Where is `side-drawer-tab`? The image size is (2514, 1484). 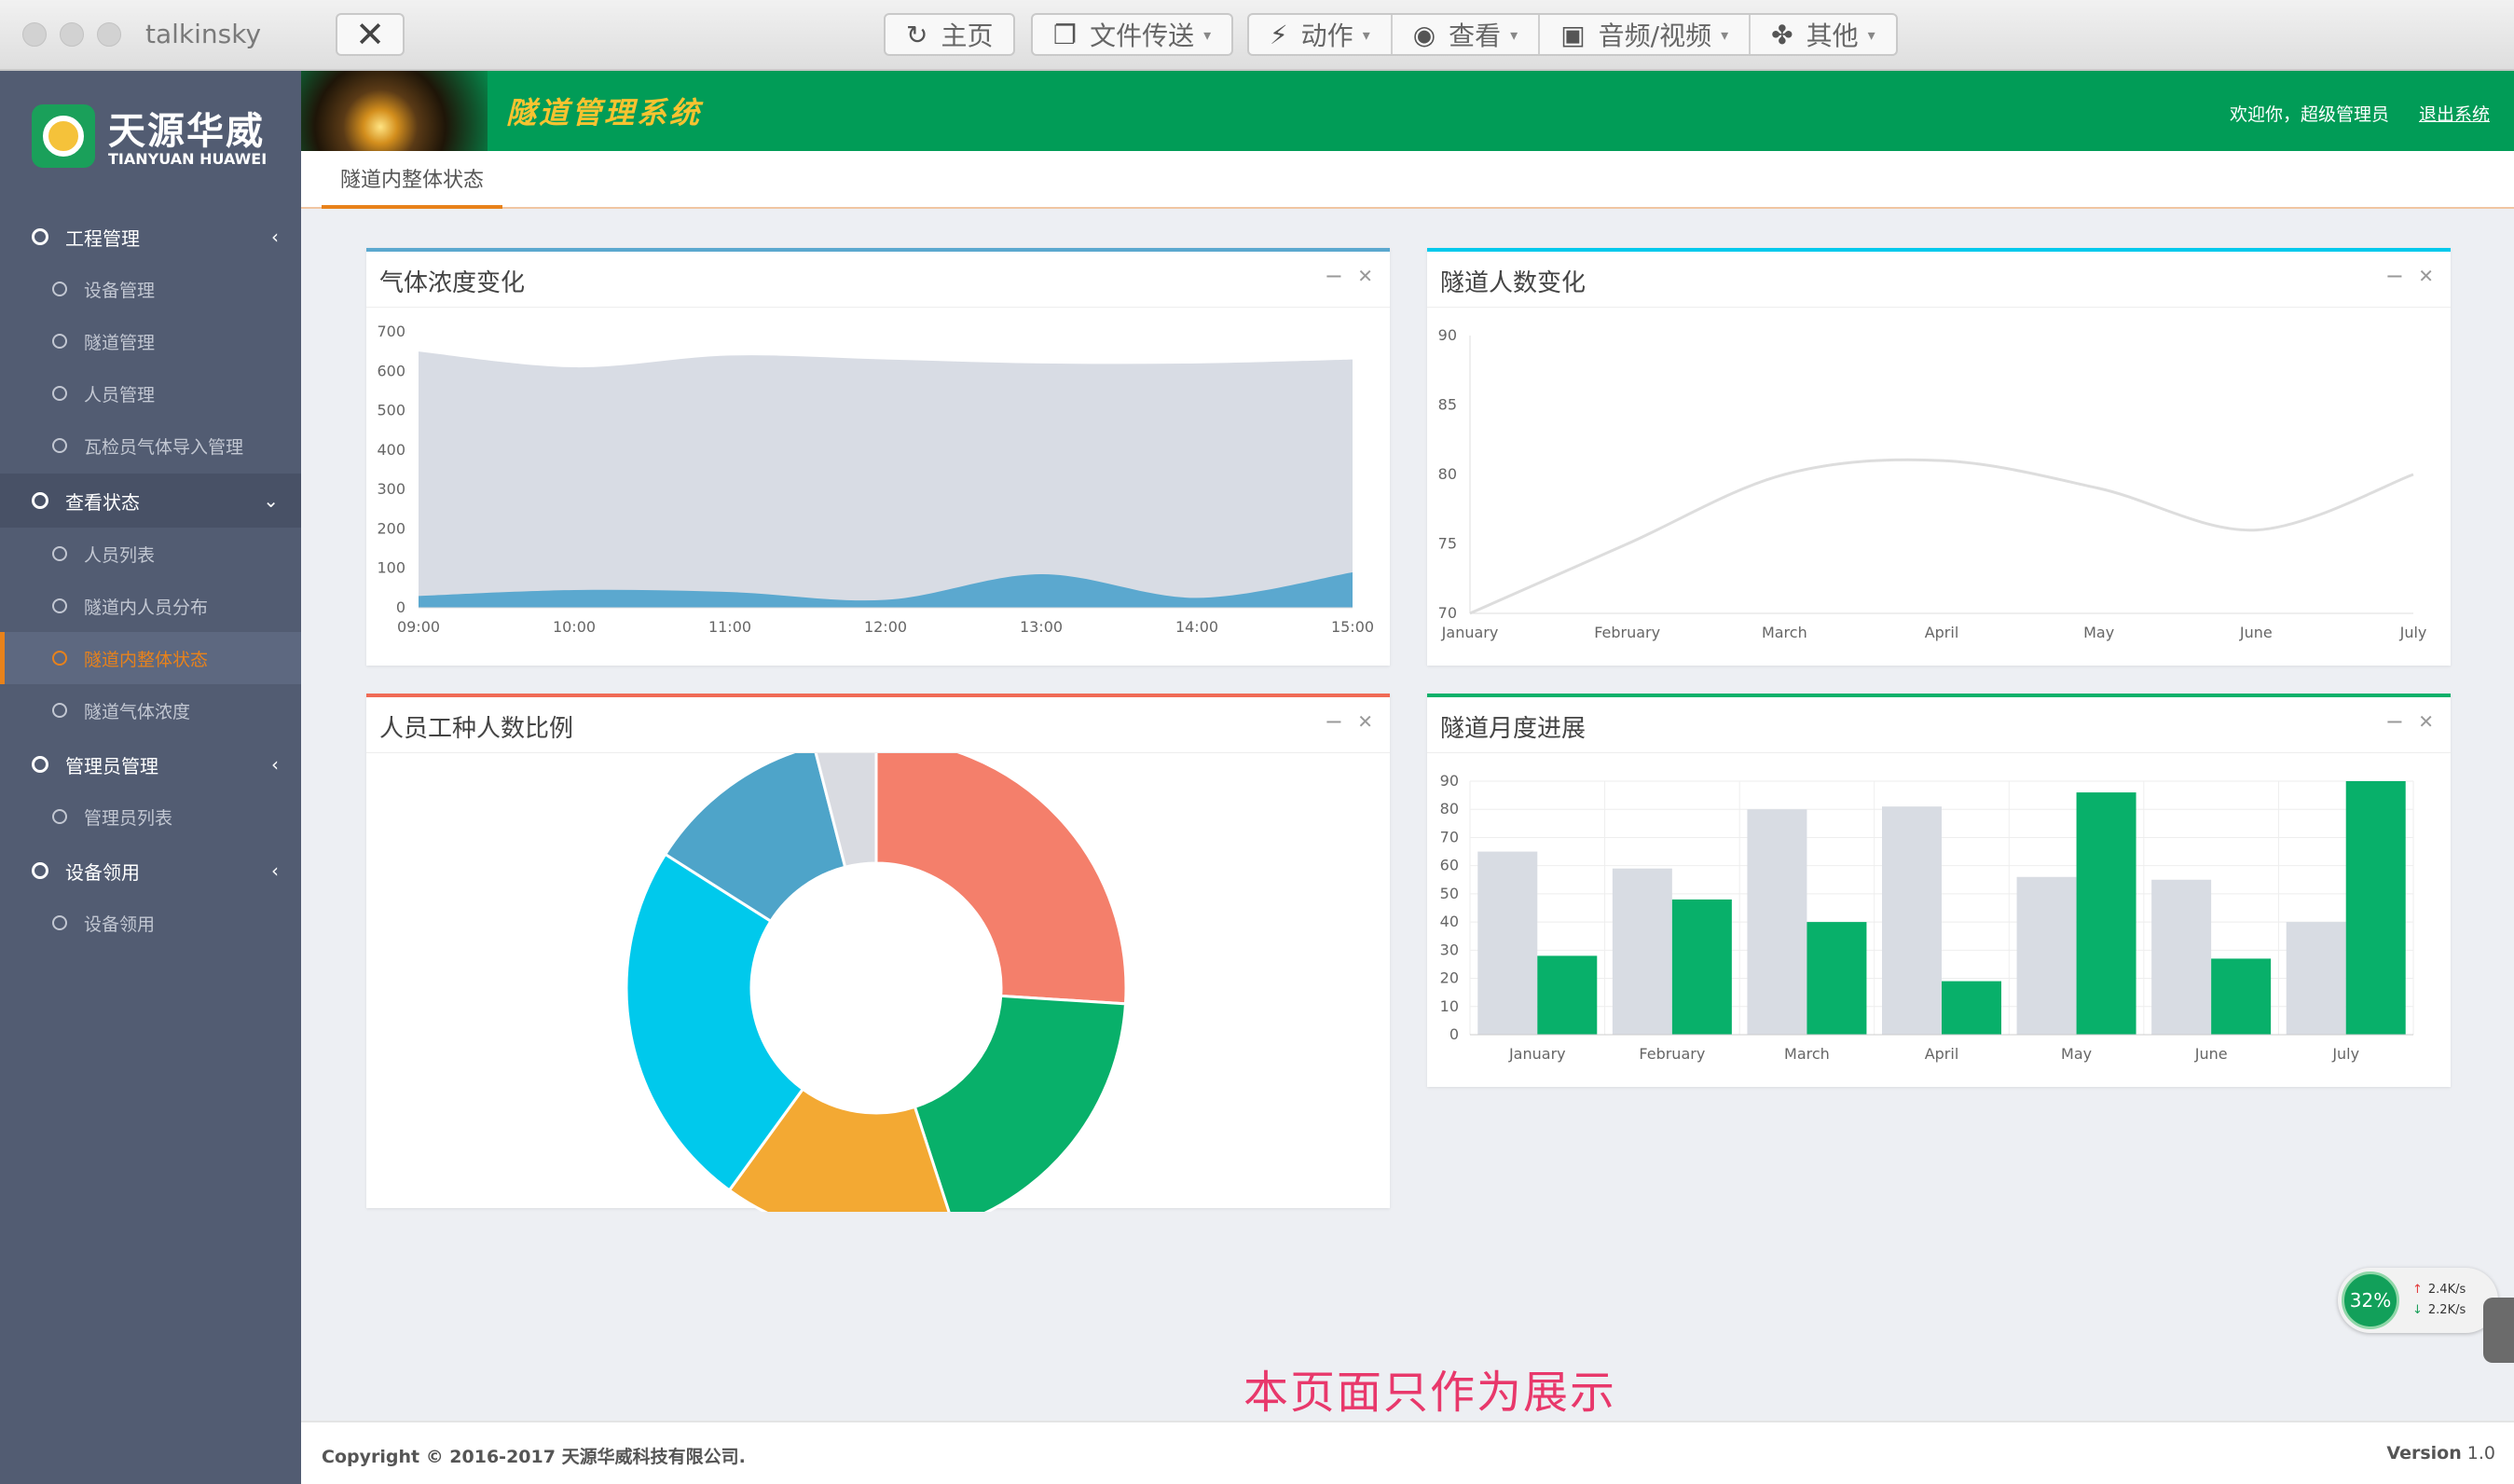
side-drawer-tab is located at coordinates (2498, 1330).